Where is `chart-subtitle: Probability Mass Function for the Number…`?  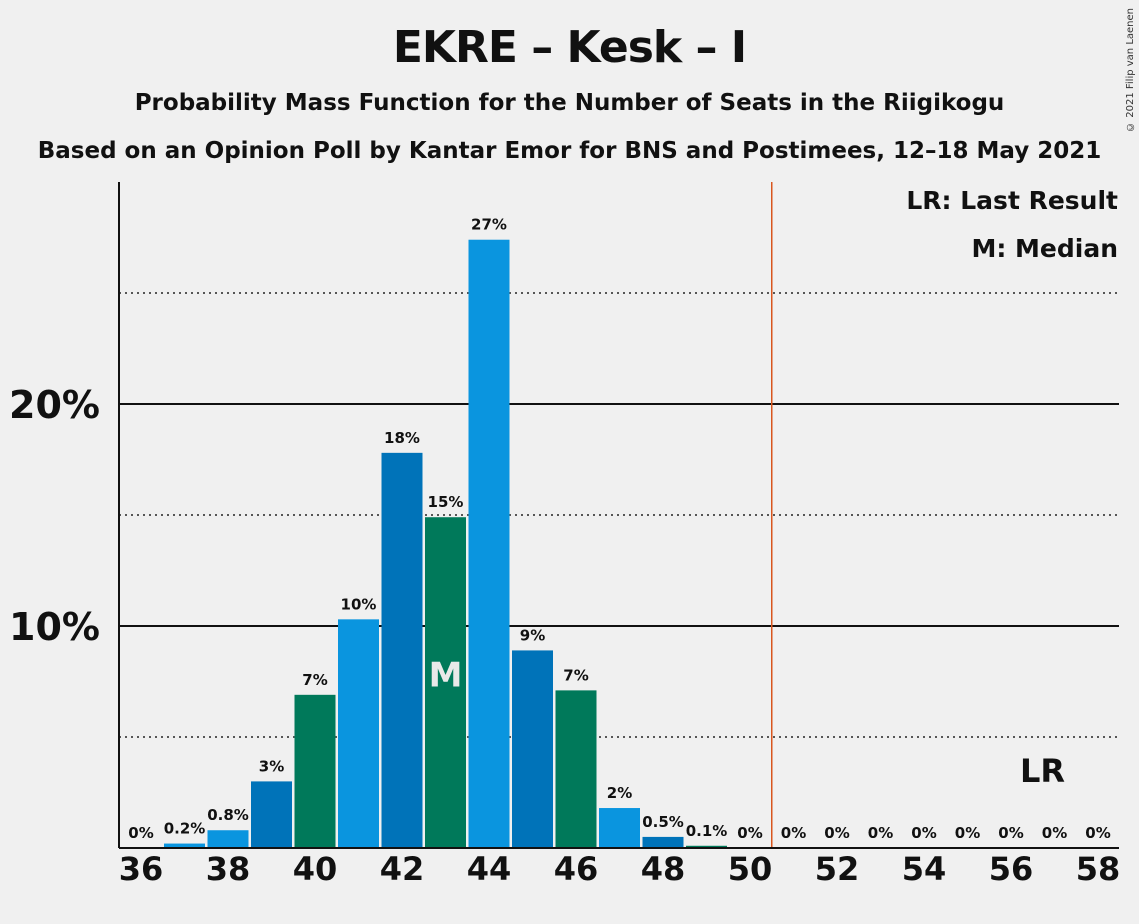 chart-subtitle: Probability Mass Function for the Number… is located at coordinates (569, 103).